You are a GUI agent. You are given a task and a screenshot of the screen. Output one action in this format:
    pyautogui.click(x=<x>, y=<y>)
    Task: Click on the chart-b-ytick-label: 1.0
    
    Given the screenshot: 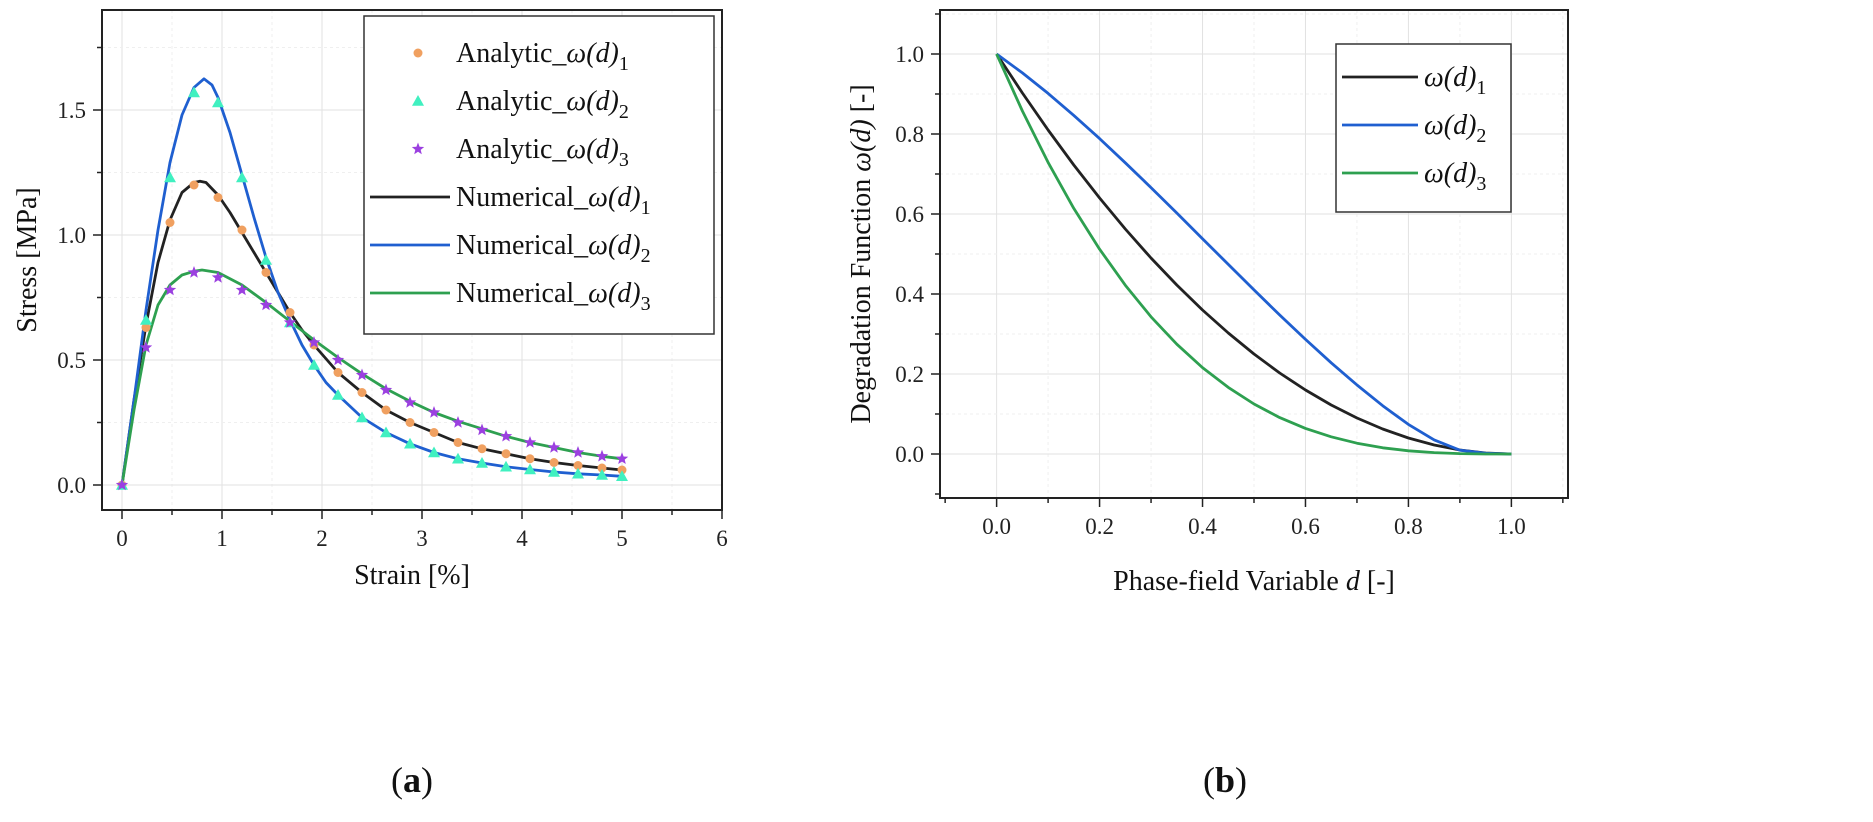 What is the action you would take?
    pyautogui.click(x=909, y=54)
    